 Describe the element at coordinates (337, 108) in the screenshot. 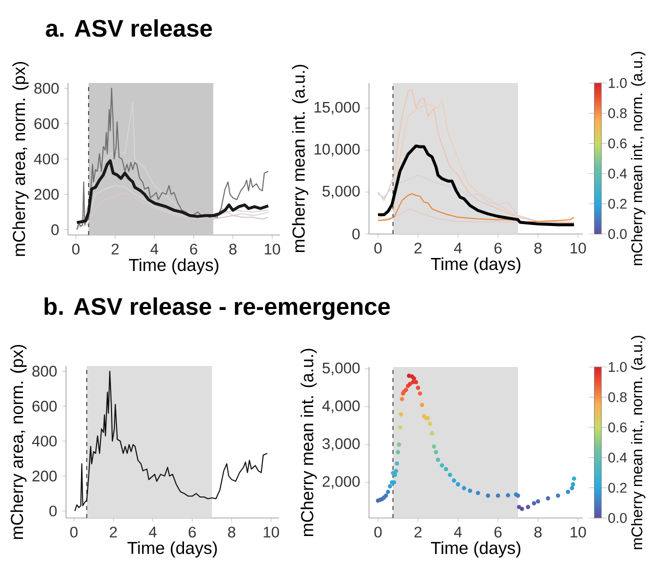

I see `y-tick-label: 15,000` at that location.